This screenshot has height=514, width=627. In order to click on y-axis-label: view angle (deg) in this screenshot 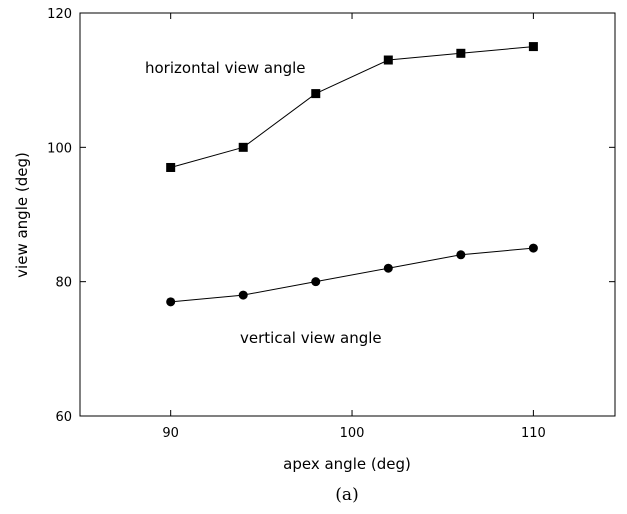, I will do `click(22, 215)`.